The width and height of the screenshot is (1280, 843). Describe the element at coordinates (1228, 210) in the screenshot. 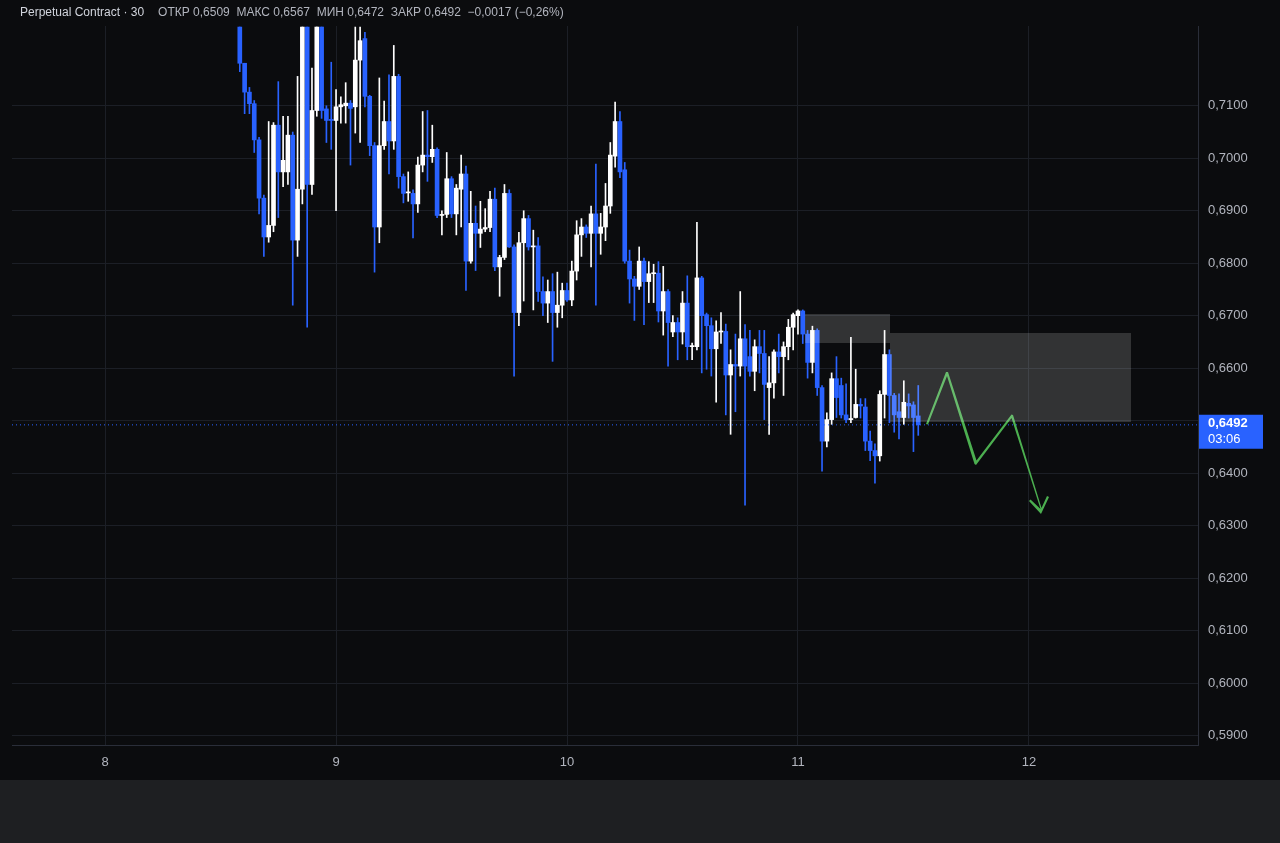

I see `y-tick-label: 0,6900` at that location.